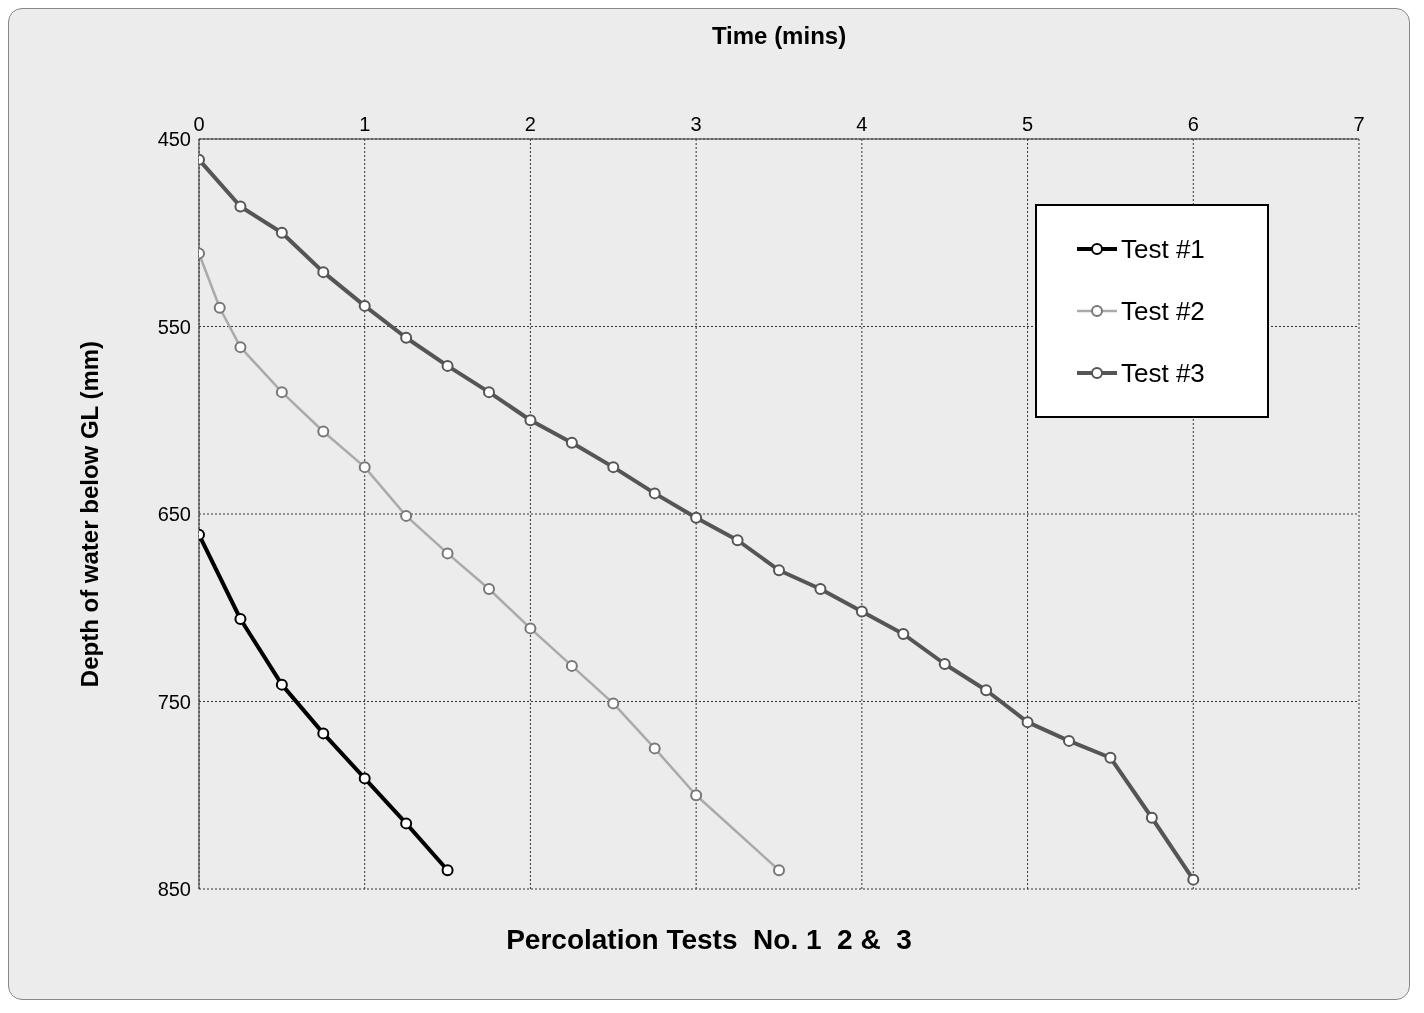 The image size is (1424, 1013). I want to click on y-tick-label: 650, so click(174, 514).